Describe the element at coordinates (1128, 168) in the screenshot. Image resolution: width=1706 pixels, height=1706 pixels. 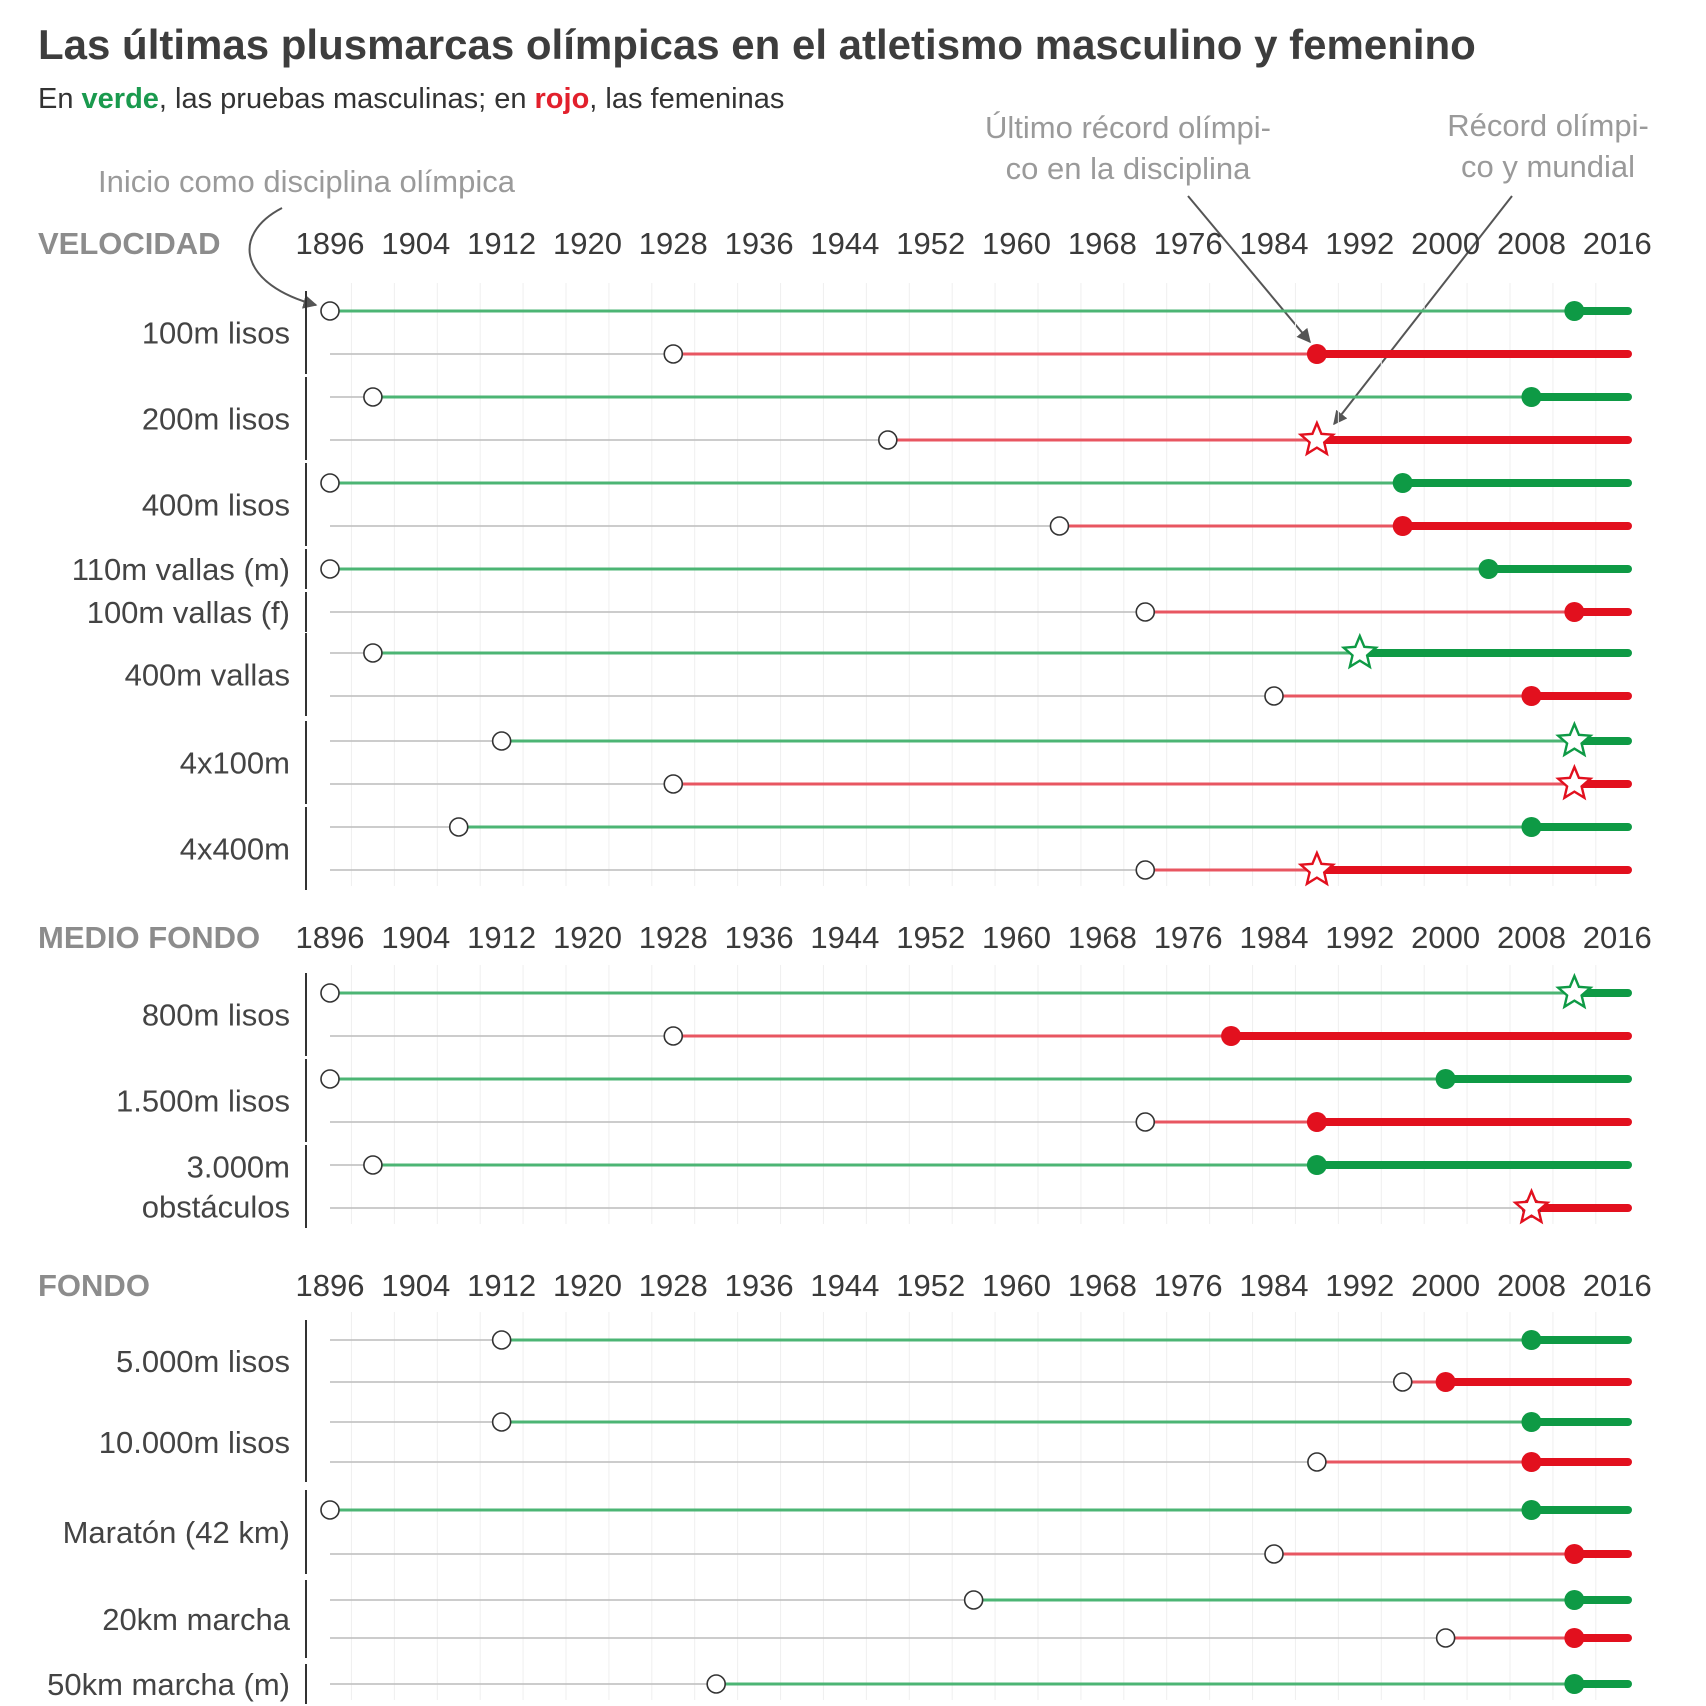
I see `annotation-ultimo-line2: co en la disciplina` at that location.